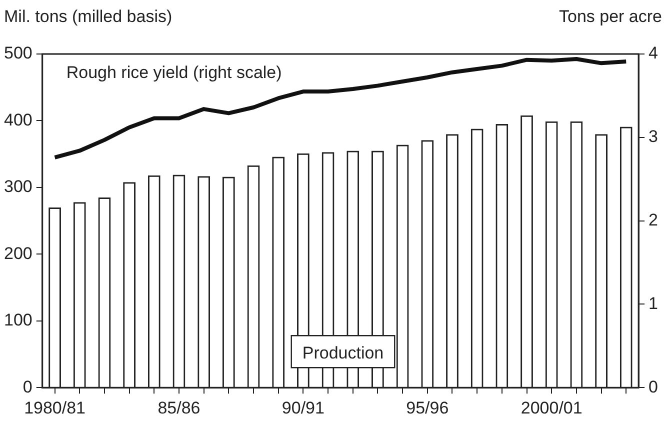  Describe the element at coordinates (174, 72) in the screenshot. I see `series-label: Rough rice yield (right scale)` at that location.